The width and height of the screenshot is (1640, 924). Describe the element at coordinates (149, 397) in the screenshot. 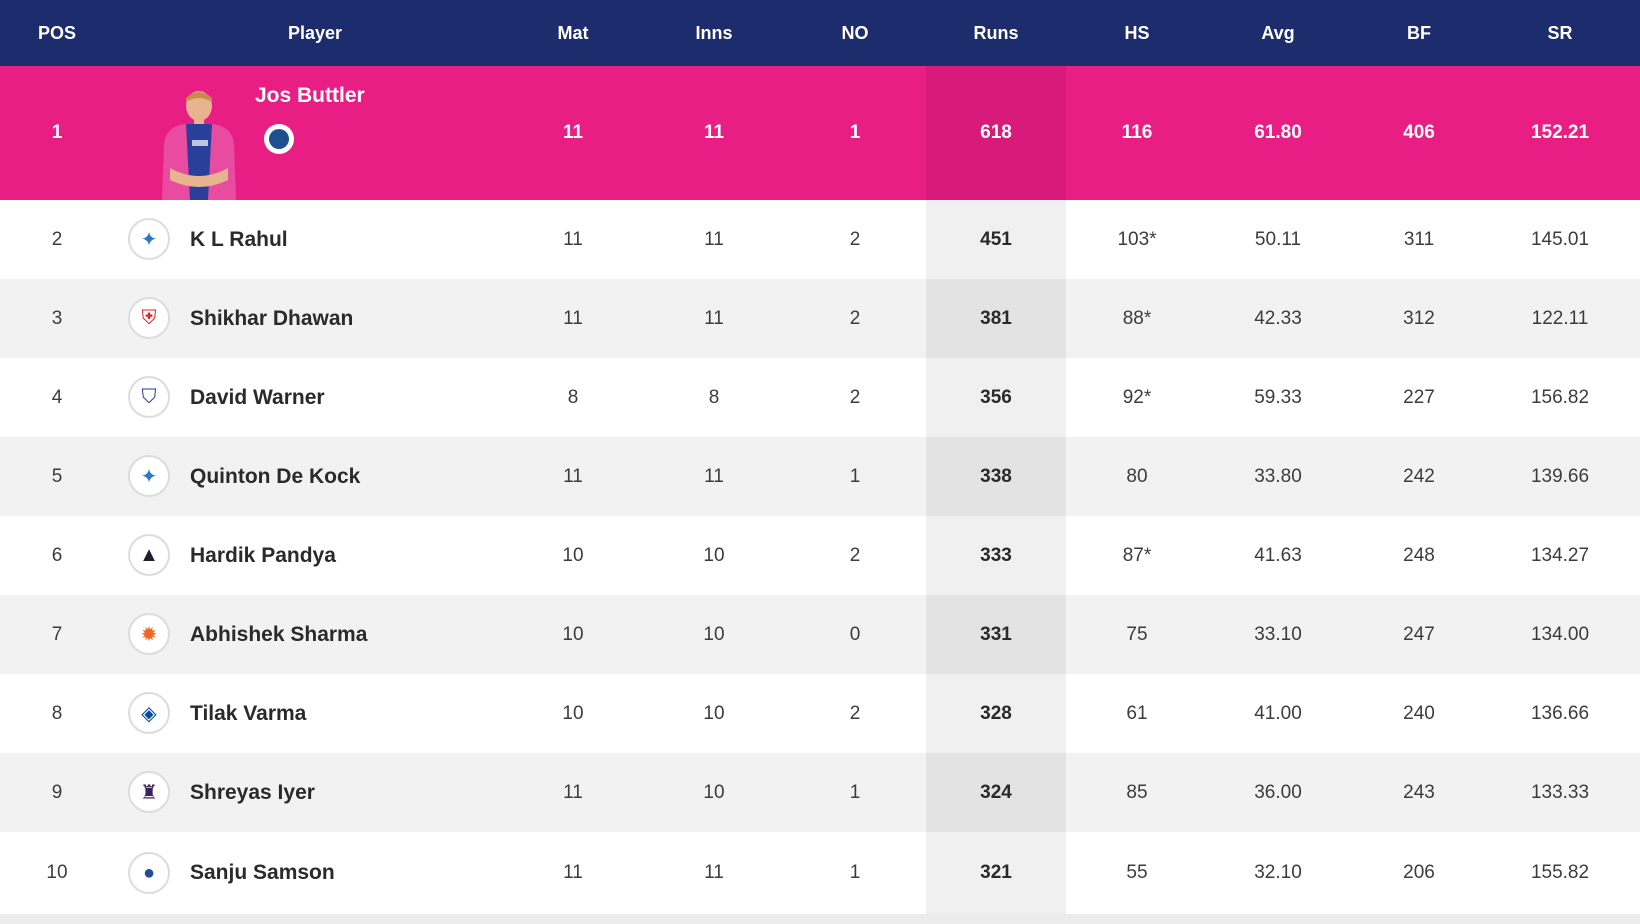

I see `dc-logo-icon: ⛉` at that location.